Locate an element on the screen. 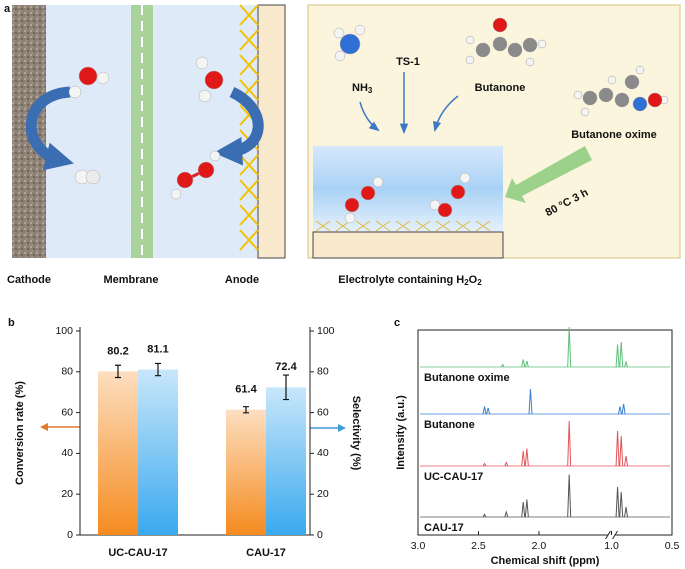 This screenshot has height=569, width=685. ammonia-label: NH3 is located at coordinates (362, 88).